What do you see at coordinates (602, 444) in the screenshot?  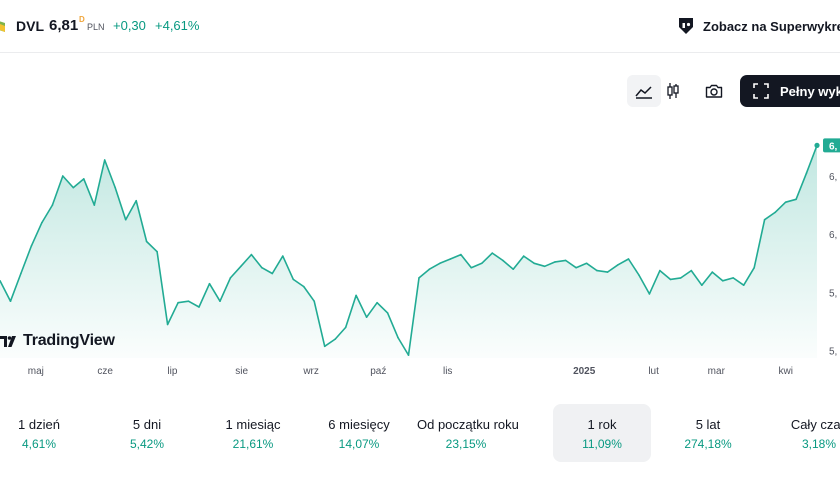 I see `period-return: 11,09%` at bounding box center [602, 444].